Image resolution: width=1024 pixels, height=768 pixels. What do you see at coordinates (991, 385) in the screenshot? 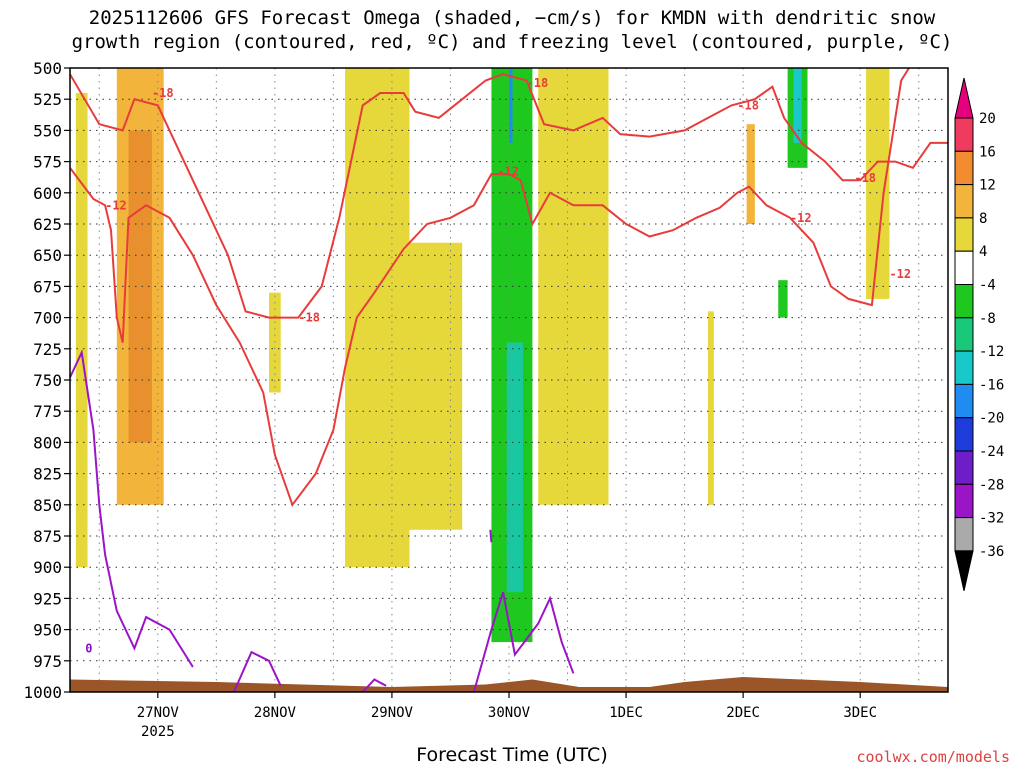
I see `colorbar-label--16: -16` at bounding box center [991, 385].